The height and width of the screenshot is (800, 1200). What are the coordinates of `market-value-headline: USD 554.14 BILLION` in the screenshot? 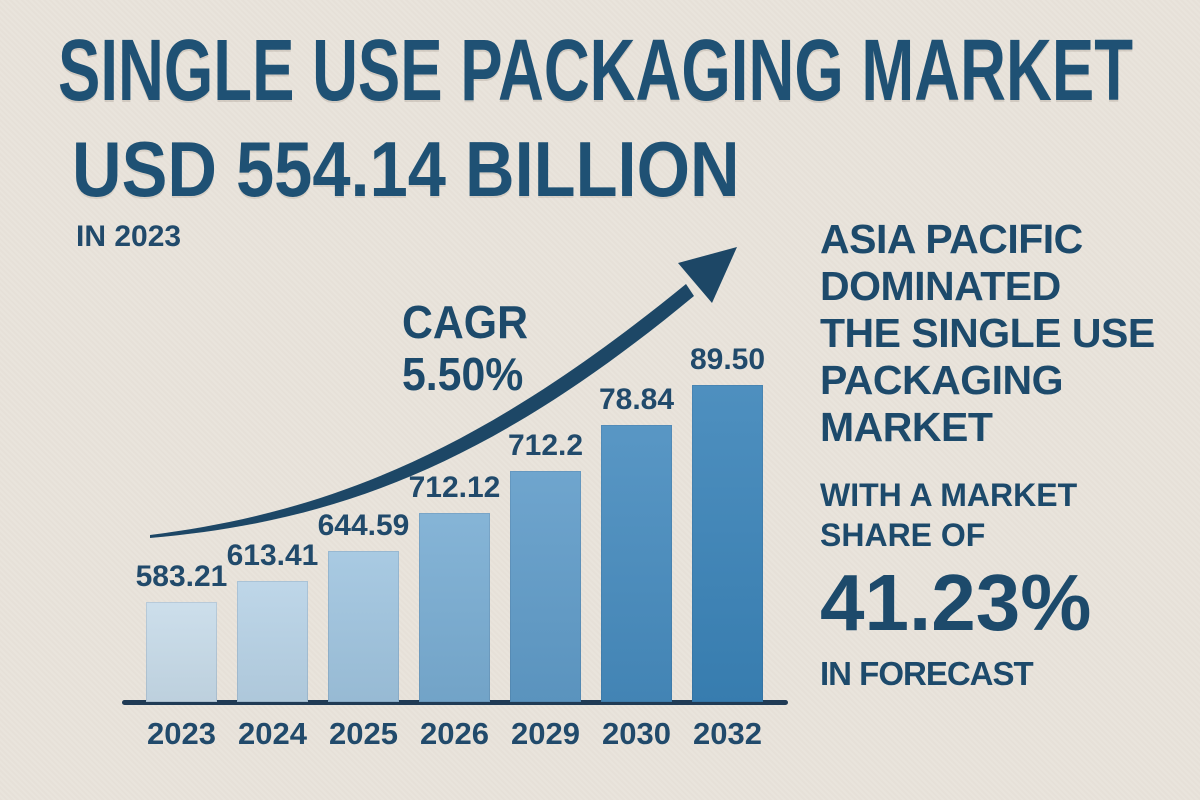 It's located at (406, 169).